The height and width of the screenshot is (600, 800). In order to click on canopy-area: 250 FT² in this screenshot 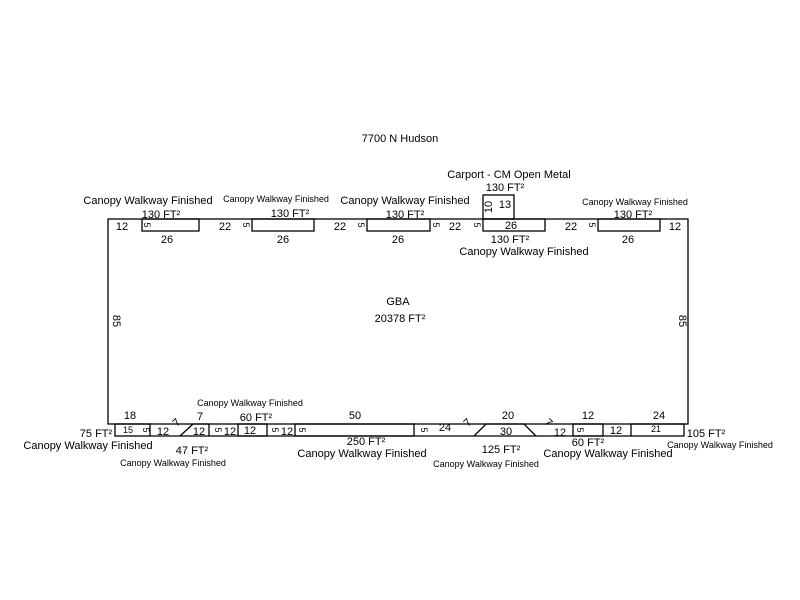, I will do `click(366, 442)`.